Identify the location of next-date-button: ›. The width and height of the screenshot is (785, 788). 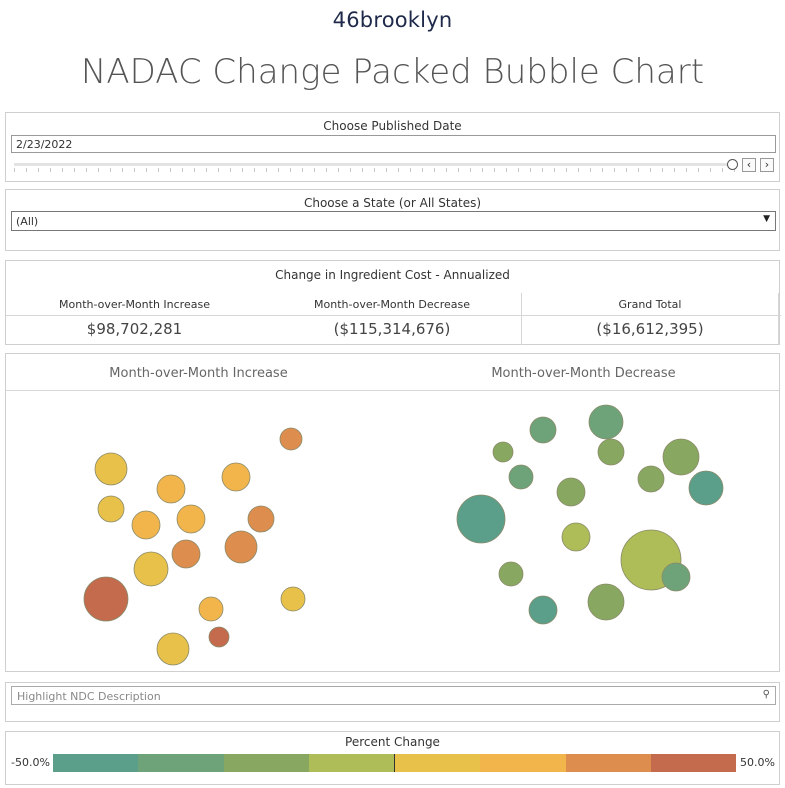
(767, 165).